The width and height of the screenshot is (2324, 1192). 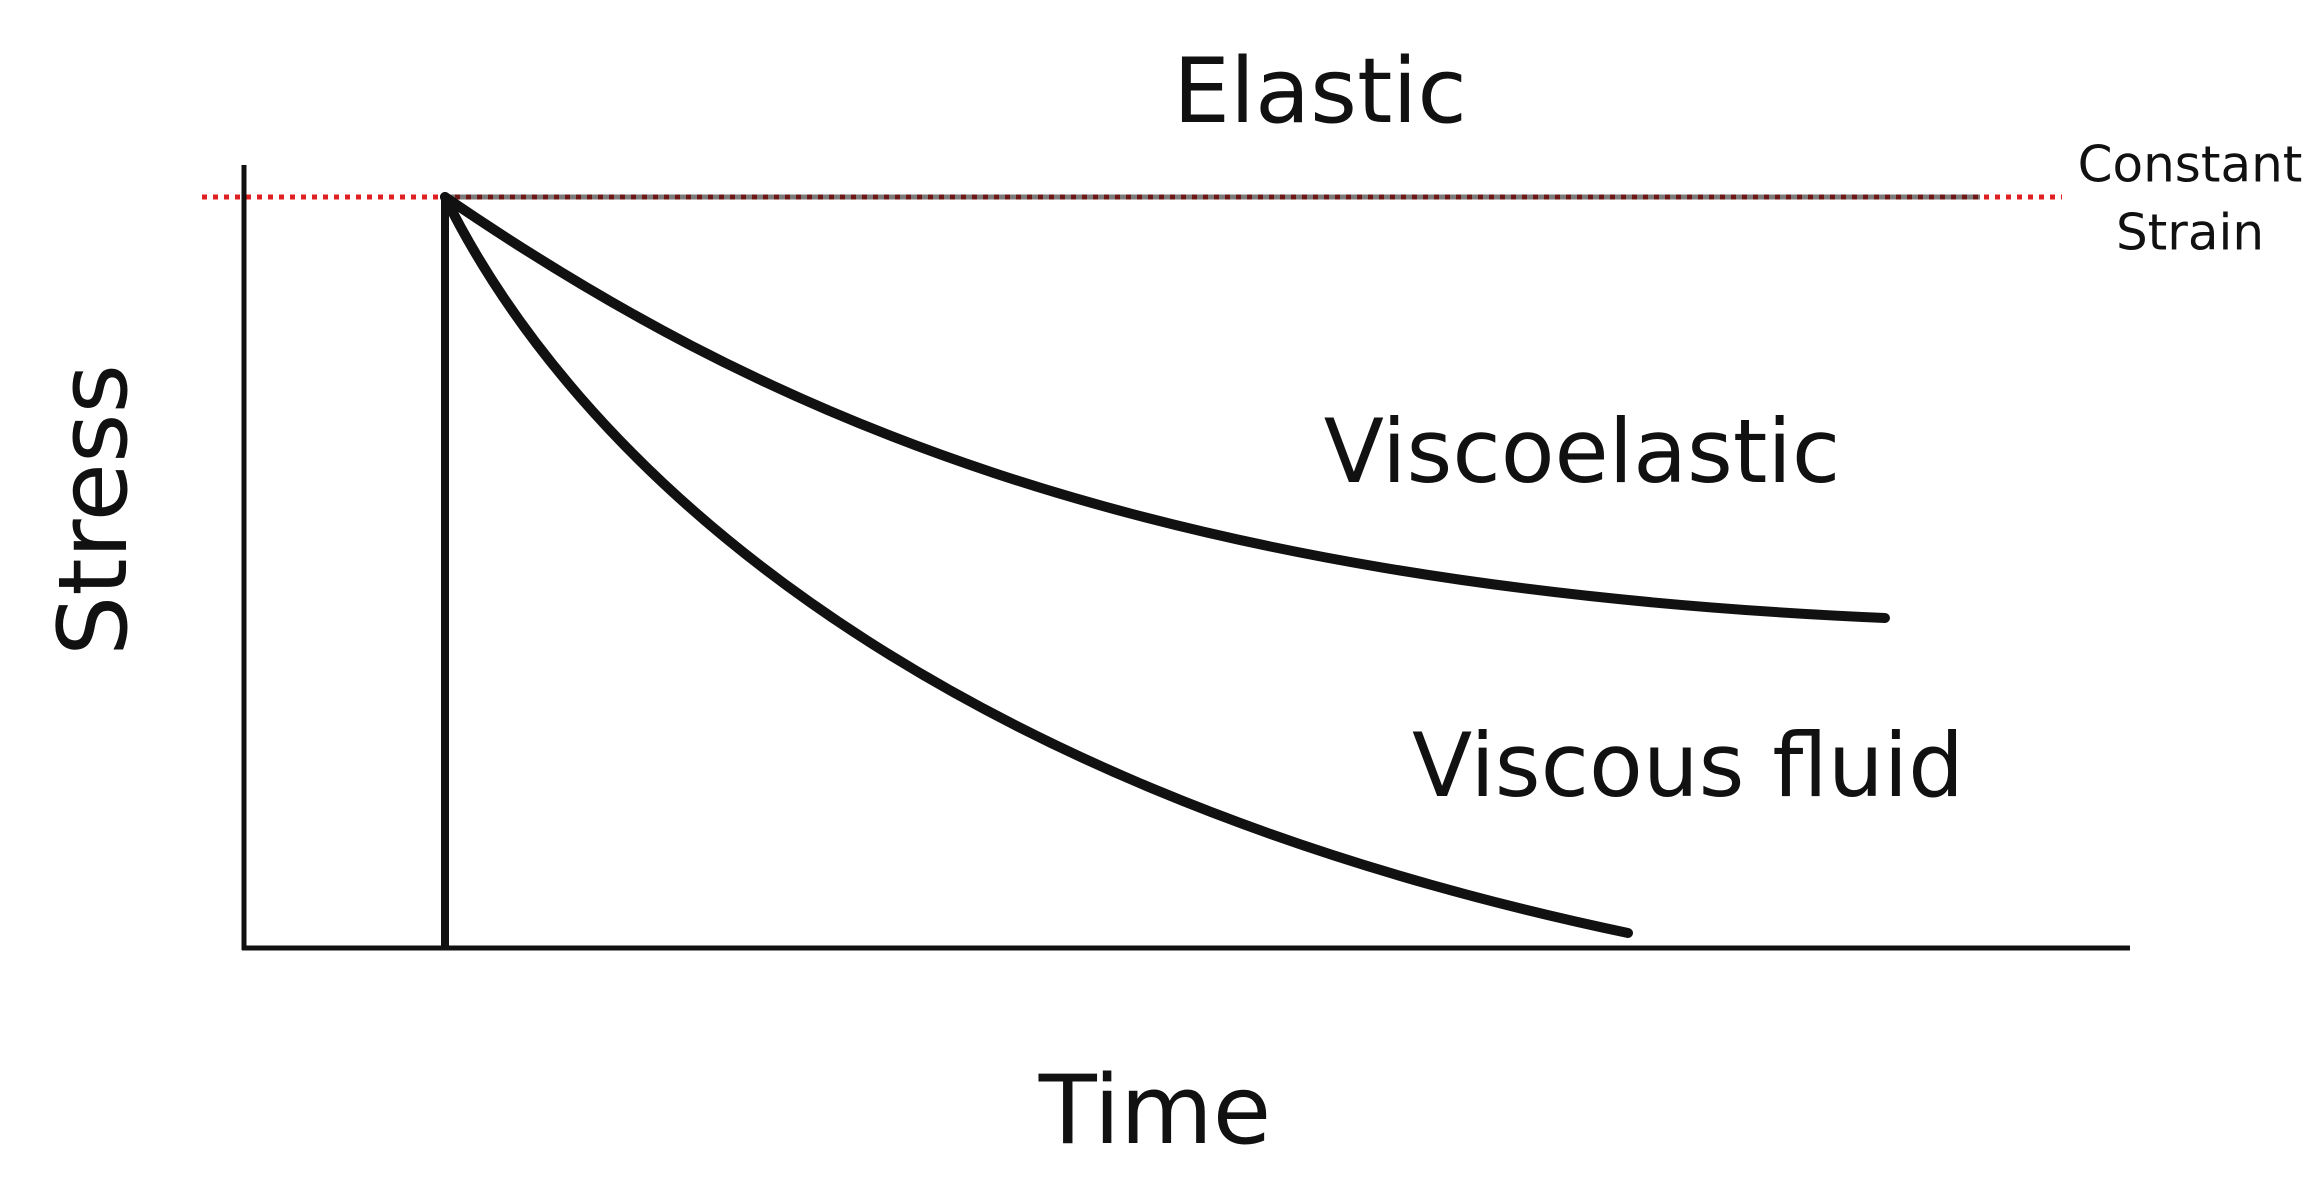 I want to click on reference-label: Strain, so click(x=2190, y=233).